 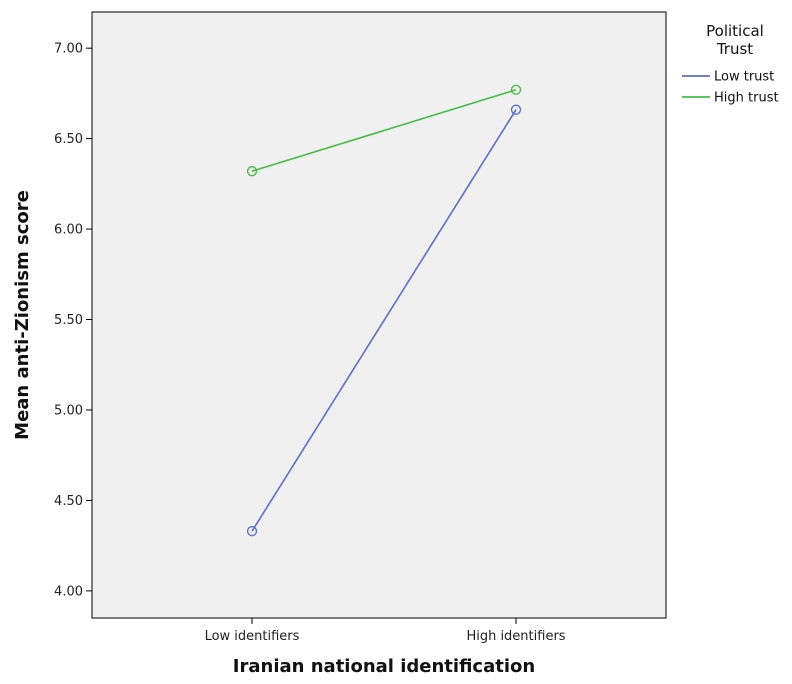 What do you see at coordinates (68, 139) in the screenshot?
I see `y-tick-label: 6.50` at bounding box center [68, 139].